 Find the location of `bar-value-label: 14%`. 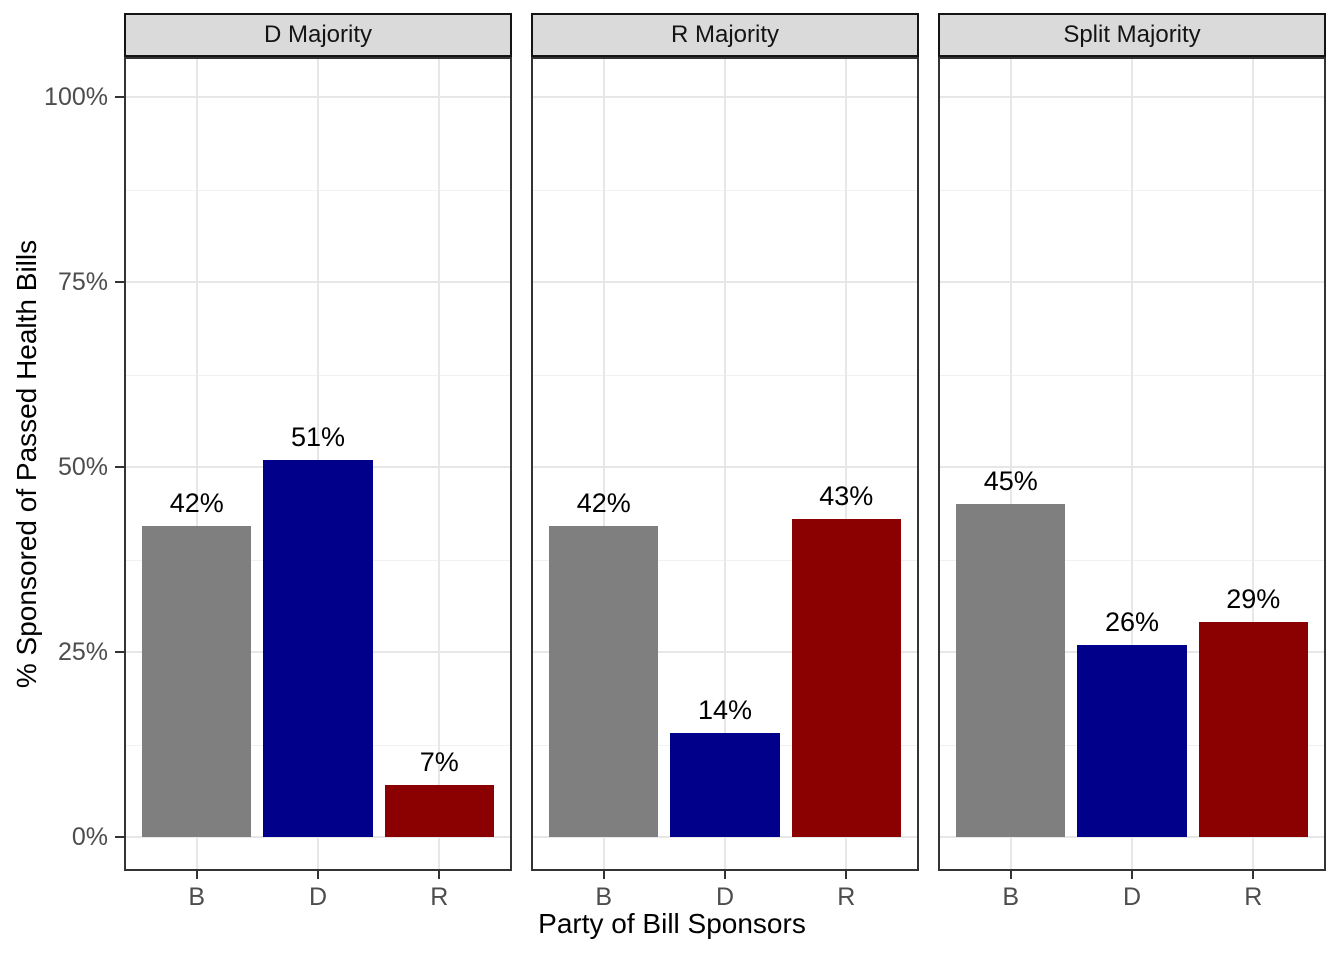

bar-value-label: 14% is located at coordinates (725, 710).